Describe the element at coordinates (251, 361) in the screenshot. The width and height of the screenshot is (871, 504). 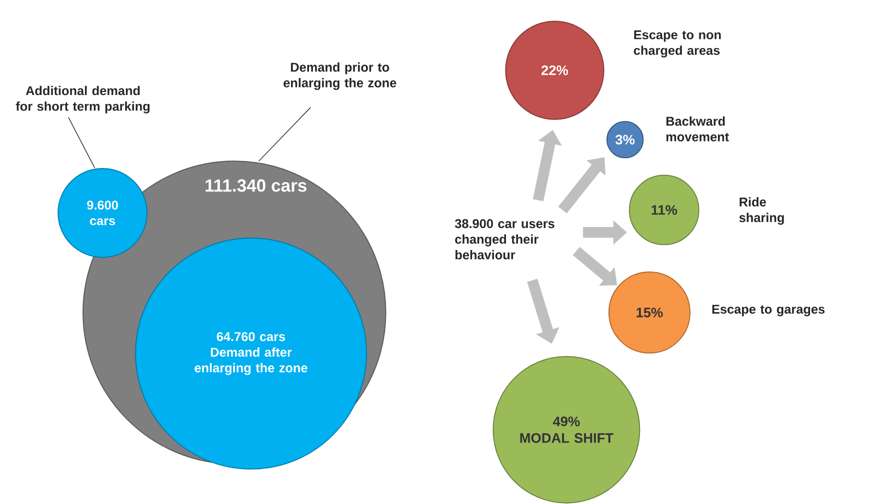
I see `category-label: Demand after enlarging the zone` at that location.